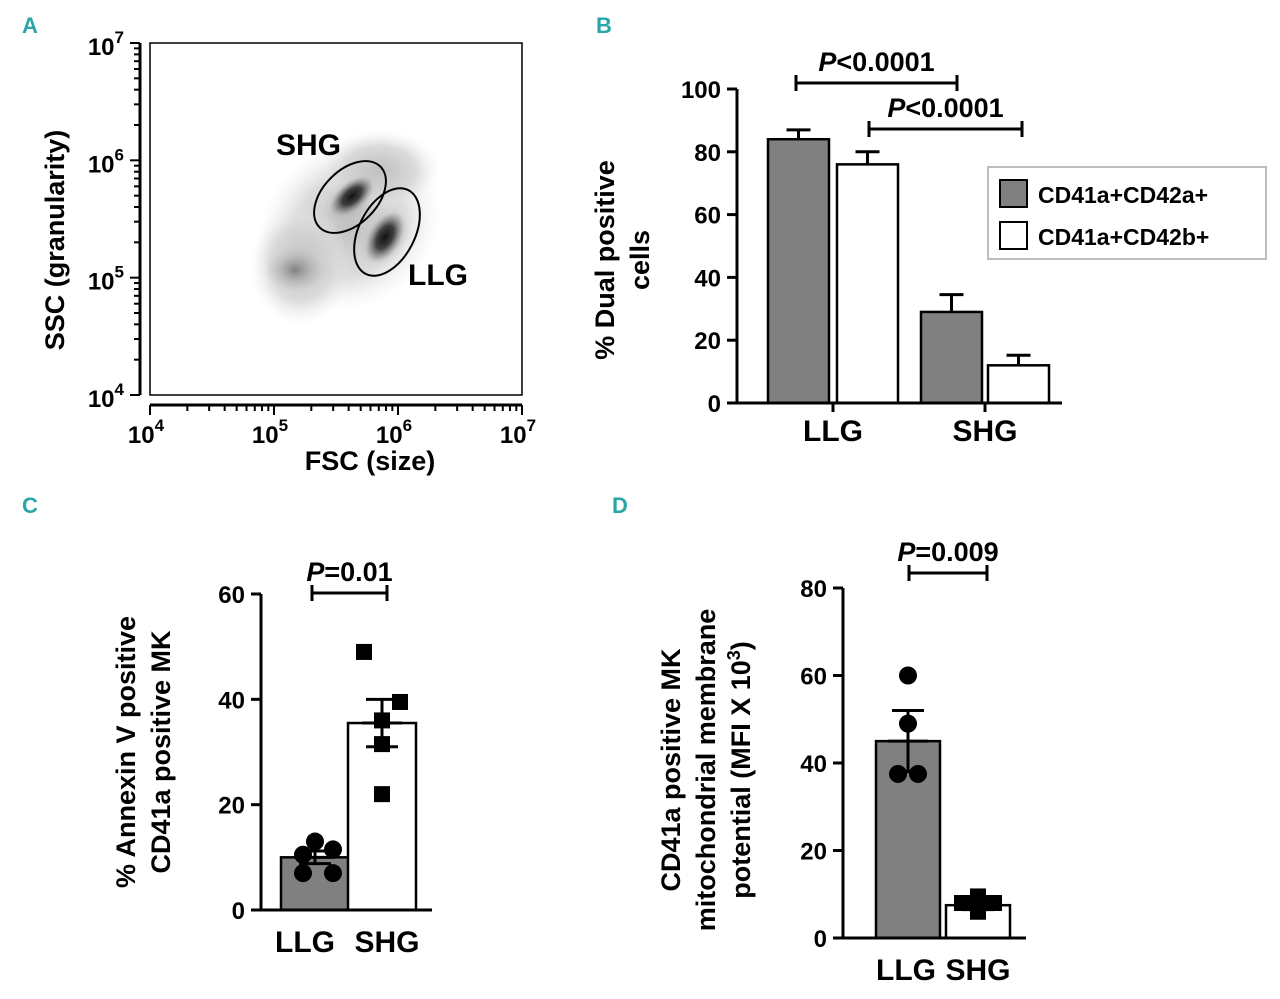 The image size is (1280, 999). Describe the element at coordinates (813, 589) in the screenshot. I see `panel-d-y-tick-label: 80` at that location.